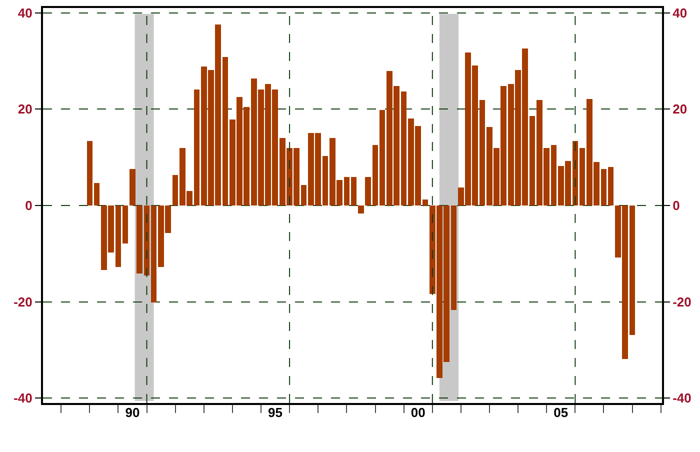 This screenshot has width=700, height=452. Describe the element at coordinates (682, 398) in the screenshot. I see `y2-tick-label: -40` at that location.